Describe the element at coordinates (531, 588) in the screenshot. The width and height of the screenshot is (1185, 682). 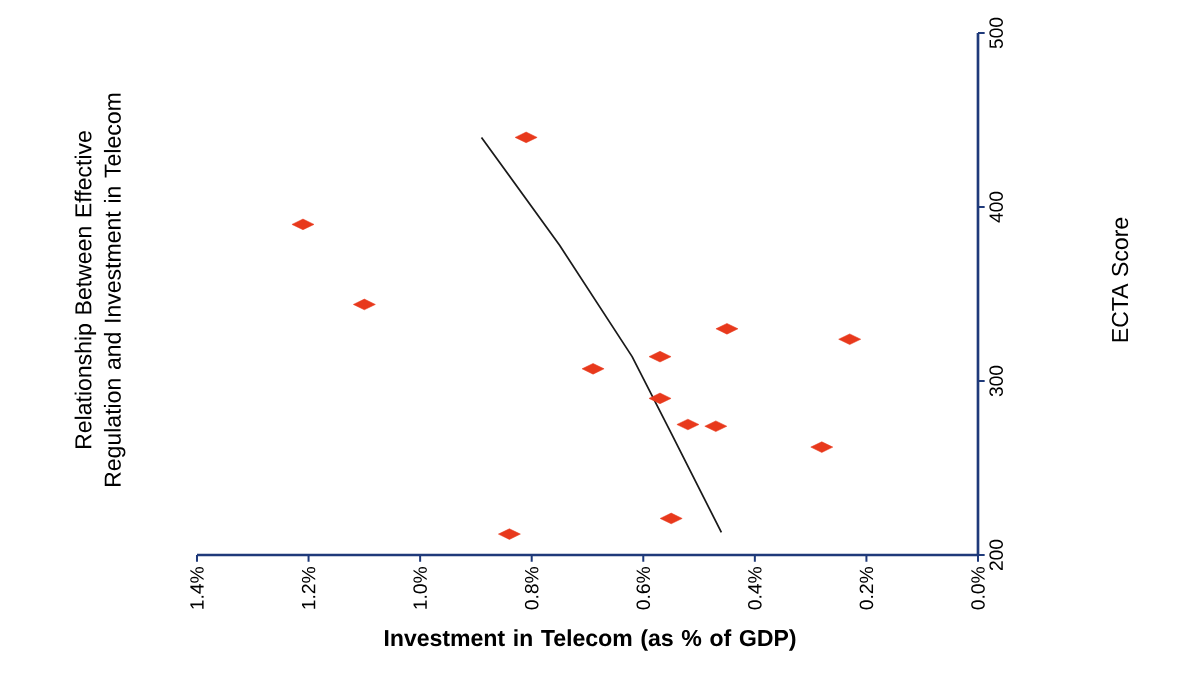
I see `x-tick-label: 0.8%` at that location.